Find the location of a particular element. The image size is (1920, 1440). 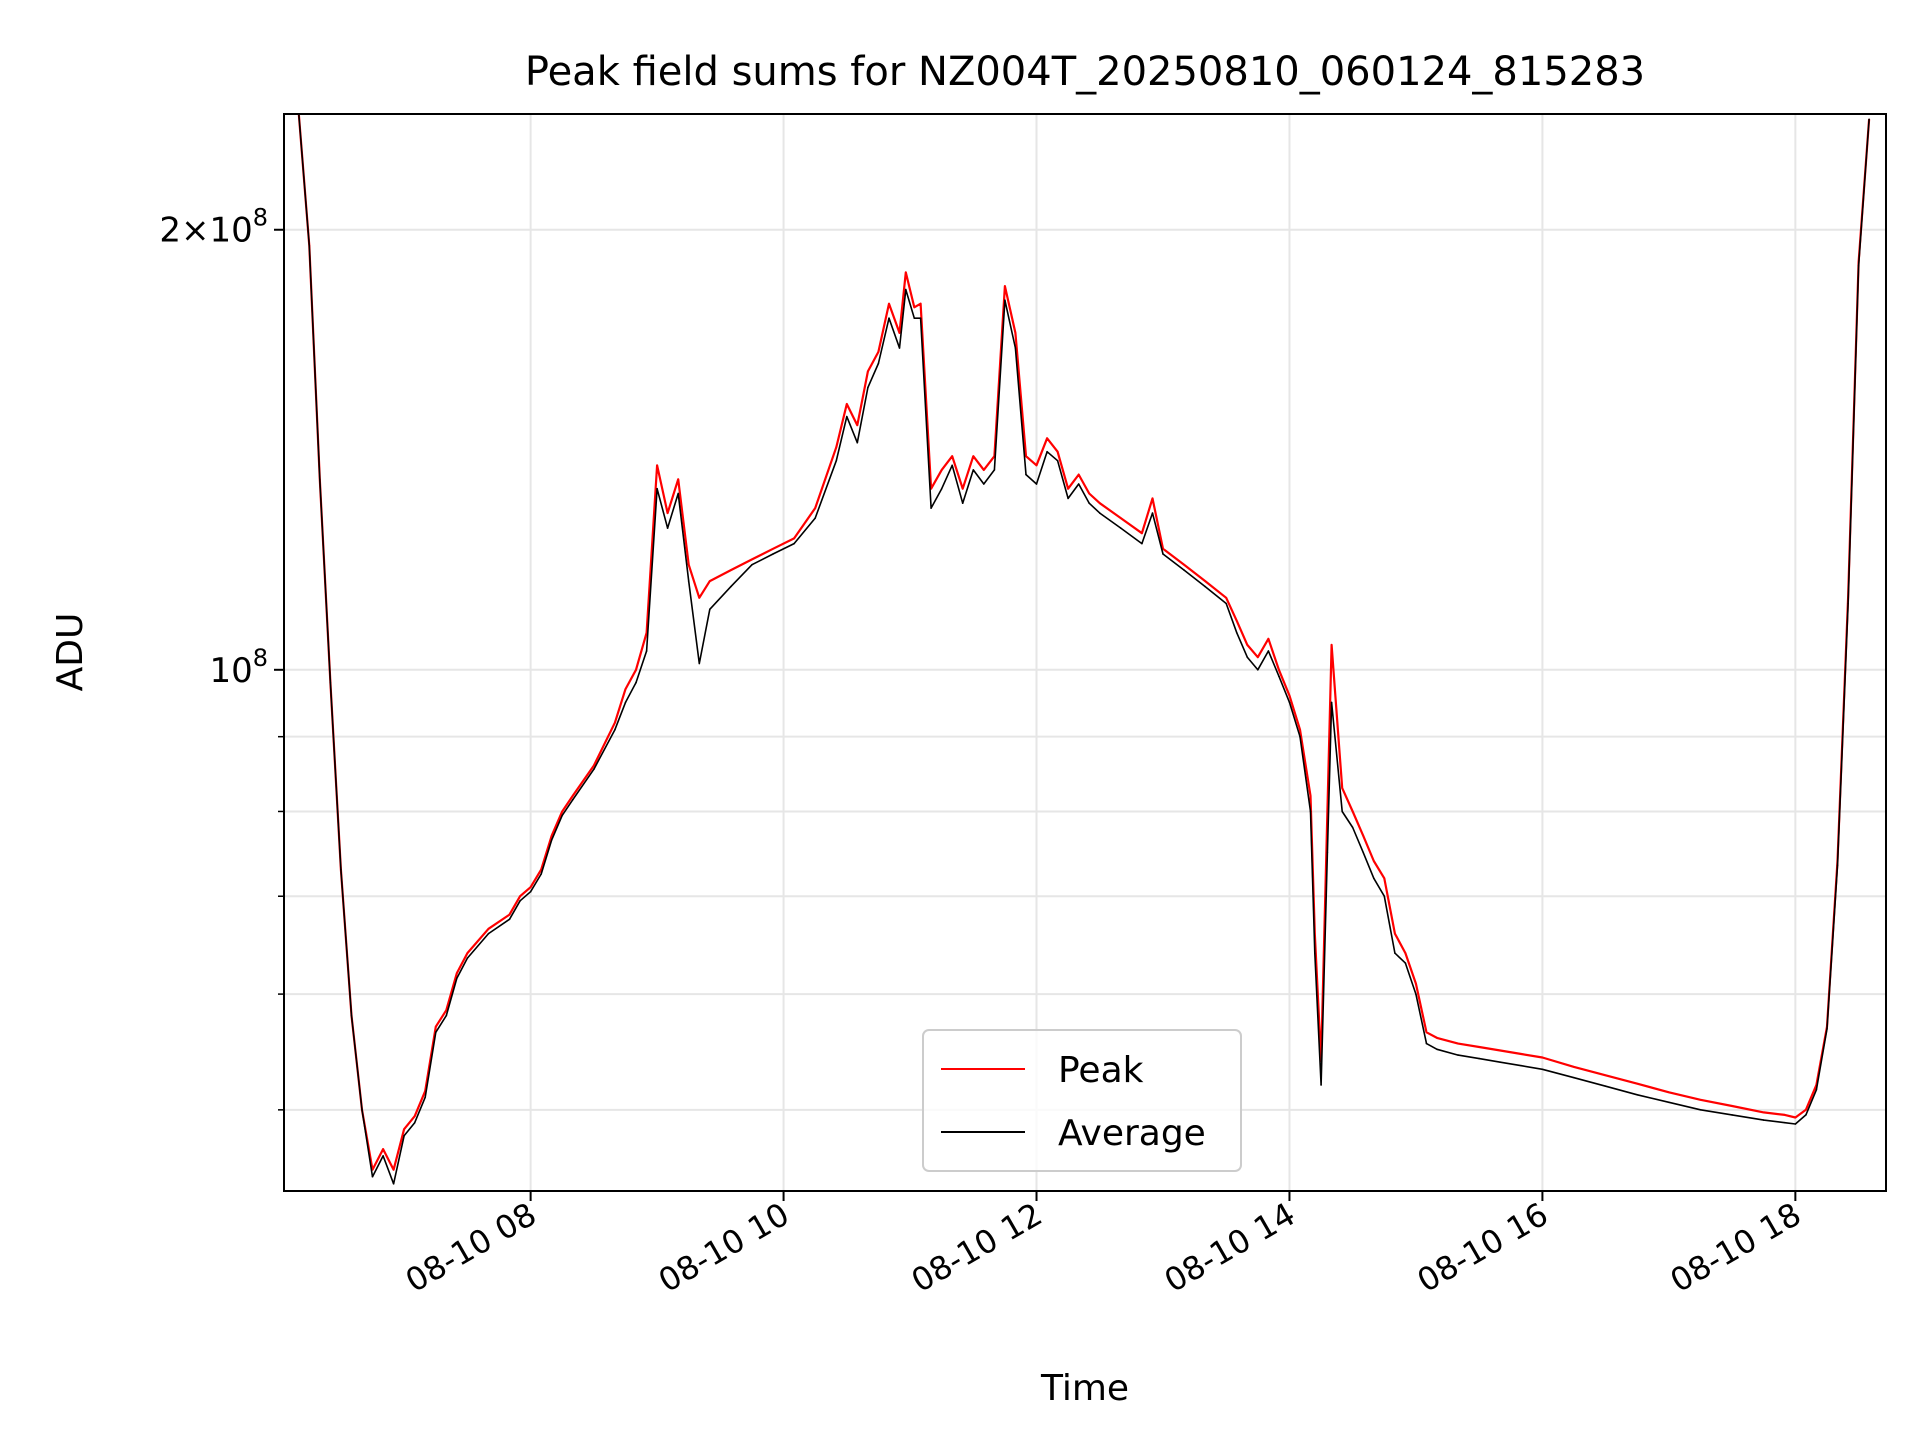

legend-box is located at coordinates (1082, 1100).